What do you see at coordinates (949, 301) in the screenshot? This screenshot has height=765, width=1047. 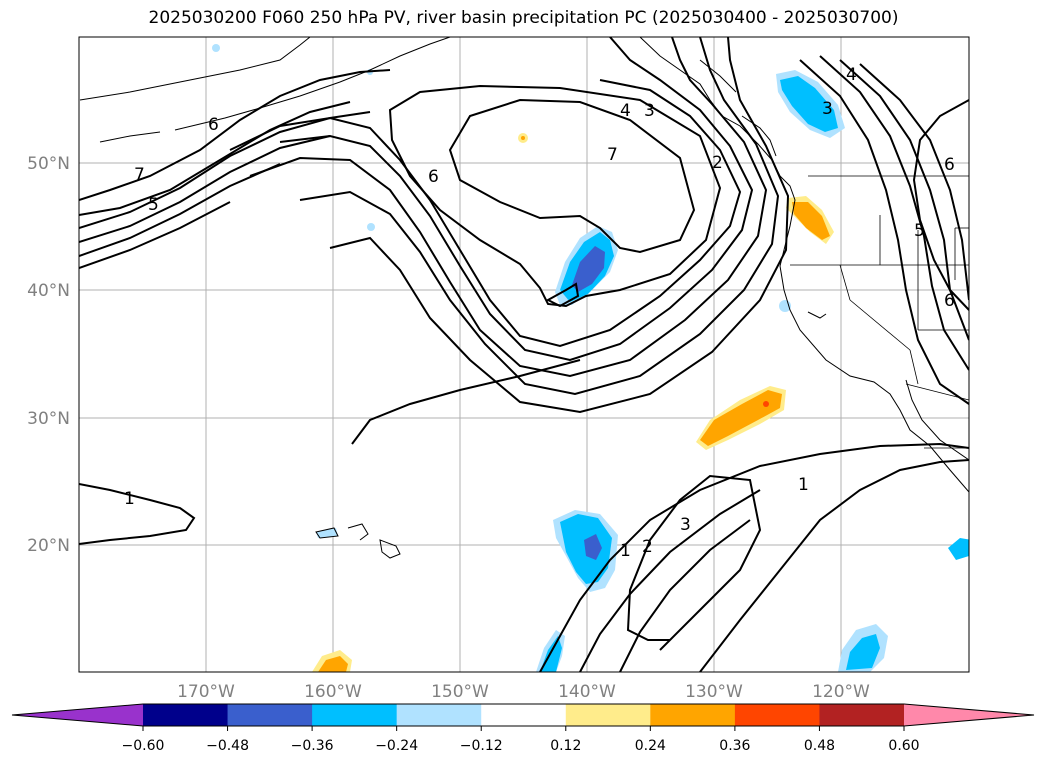 I see `clabel-6-d: 6` at bounding box center [949, 301].